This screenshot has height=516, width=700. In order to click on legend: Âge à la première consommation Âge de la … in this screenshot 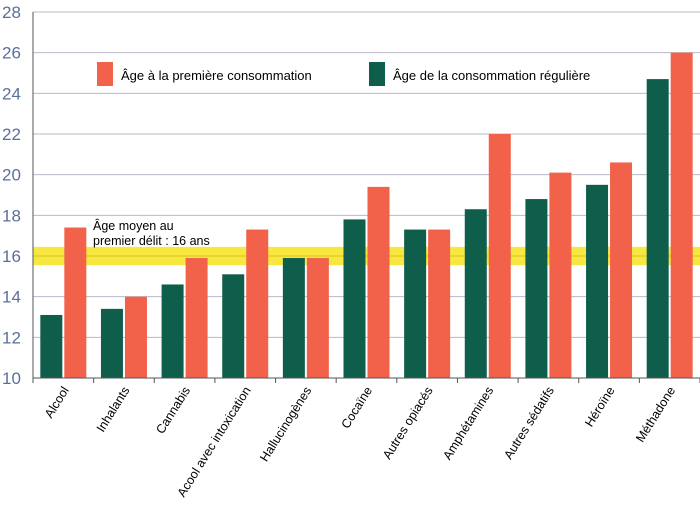, I will do `click(343, 74)`.